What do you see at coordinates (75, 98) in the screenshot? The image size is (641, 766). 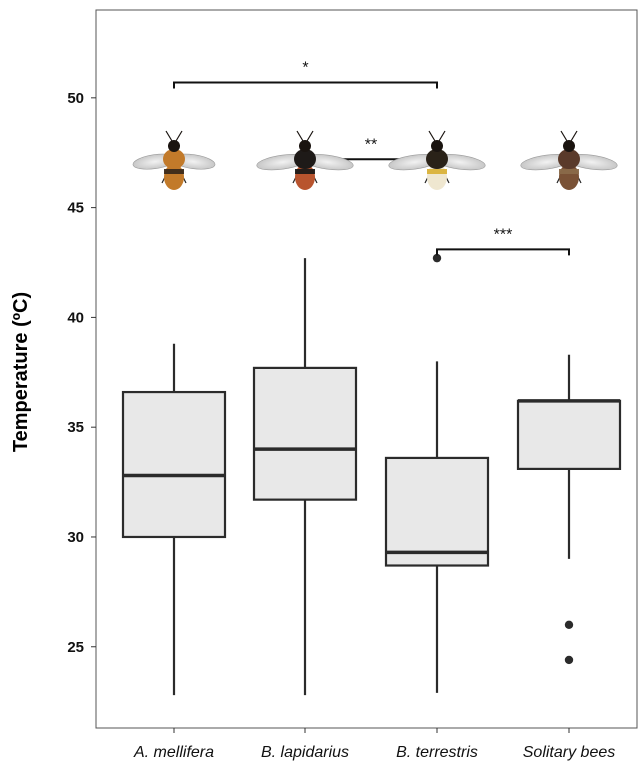 I see `y-tick-label: 50` at bounding box center [75, 98].